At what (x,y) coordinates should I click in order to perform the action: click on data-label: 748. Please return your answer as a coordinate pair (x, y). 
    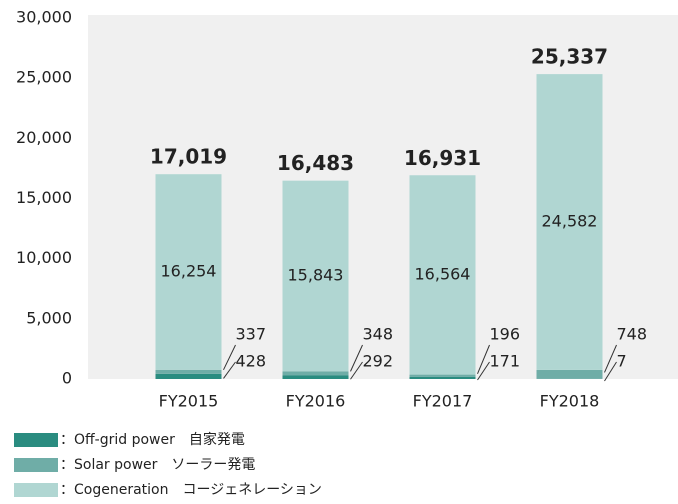
    Looking at the image, I should click on (632, 334).